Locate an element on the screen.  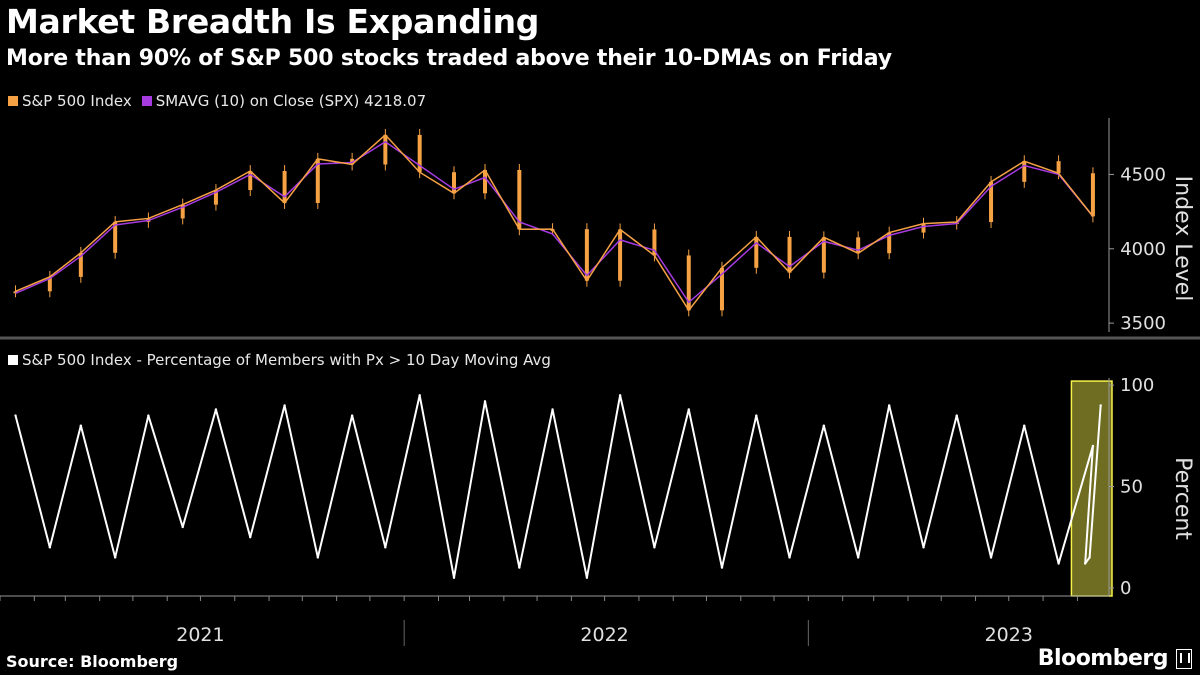
legend-item-sma: SMAVG (10) on Close (SPX) 4218.07 is located at coordinates (284, 101).